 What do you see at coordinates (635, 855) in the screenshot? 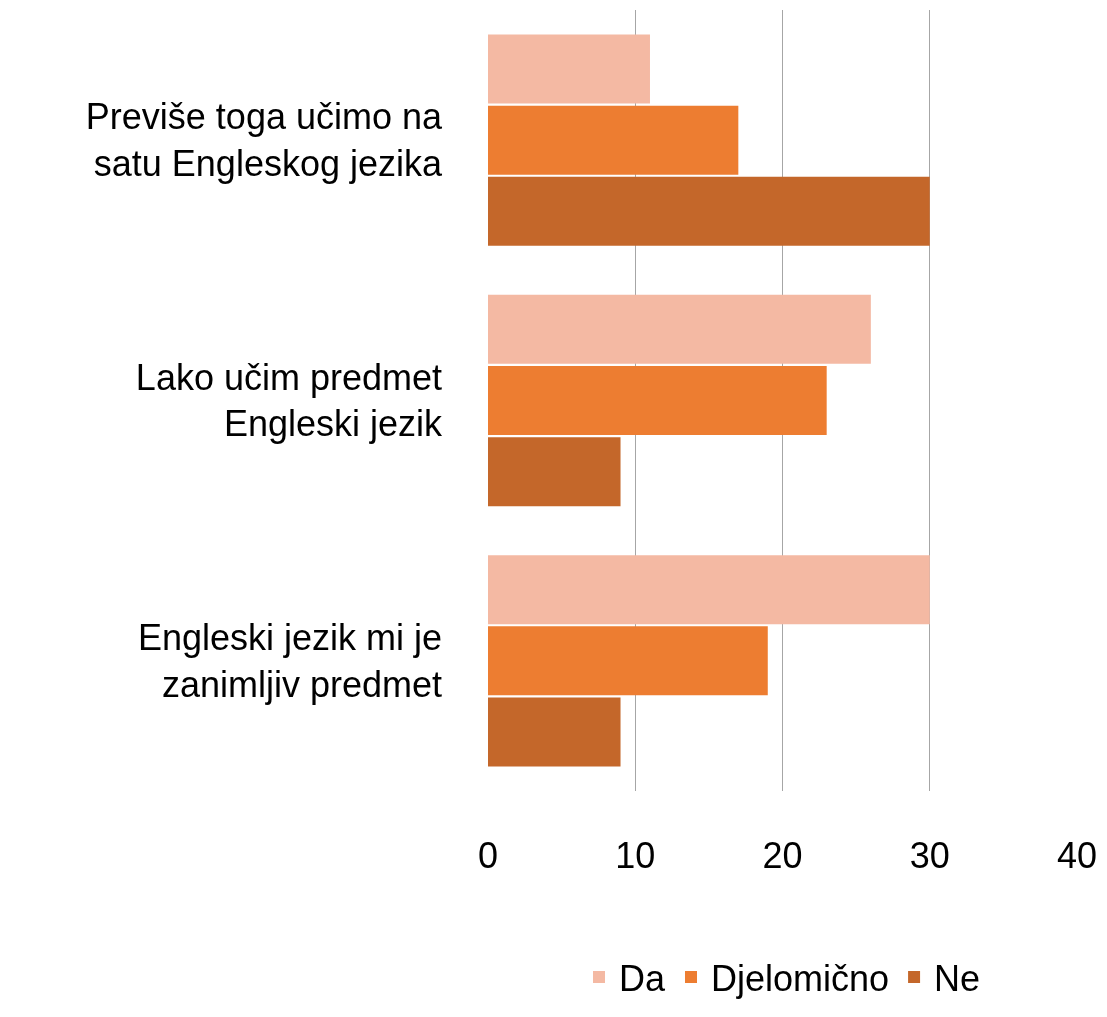
I see `x-tick-label: 10` at bounding box center [635, 855].